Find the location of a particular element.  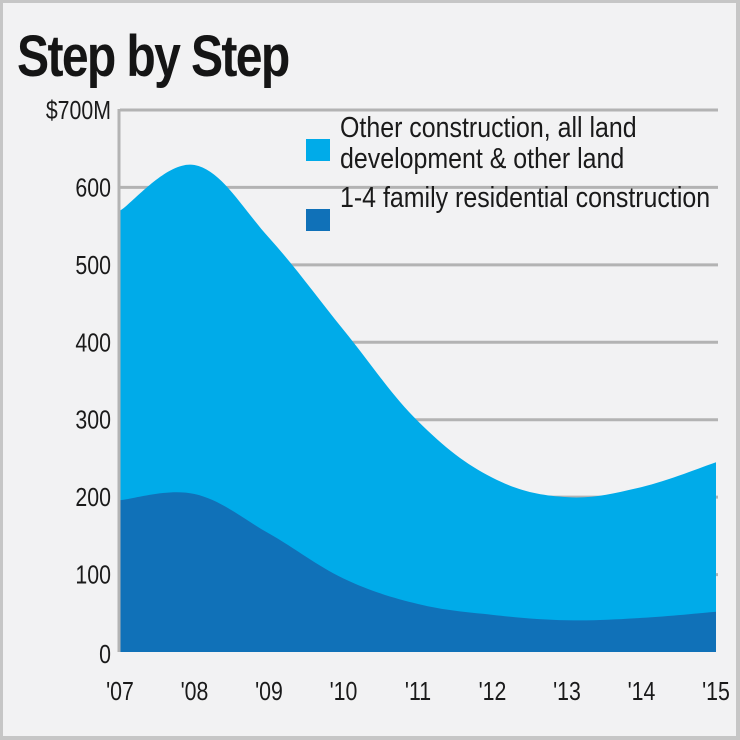

legend-swatch-dark-blue is located at coordinates (318, 220).